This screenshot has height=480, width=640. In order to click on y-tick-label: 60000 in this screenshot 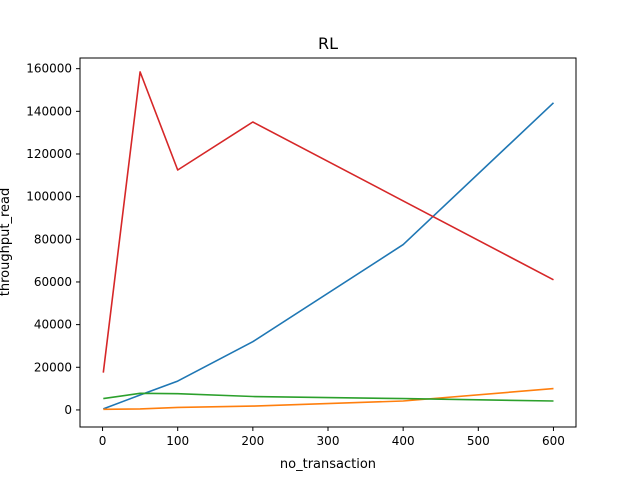, I will do `click(53, 282)`.